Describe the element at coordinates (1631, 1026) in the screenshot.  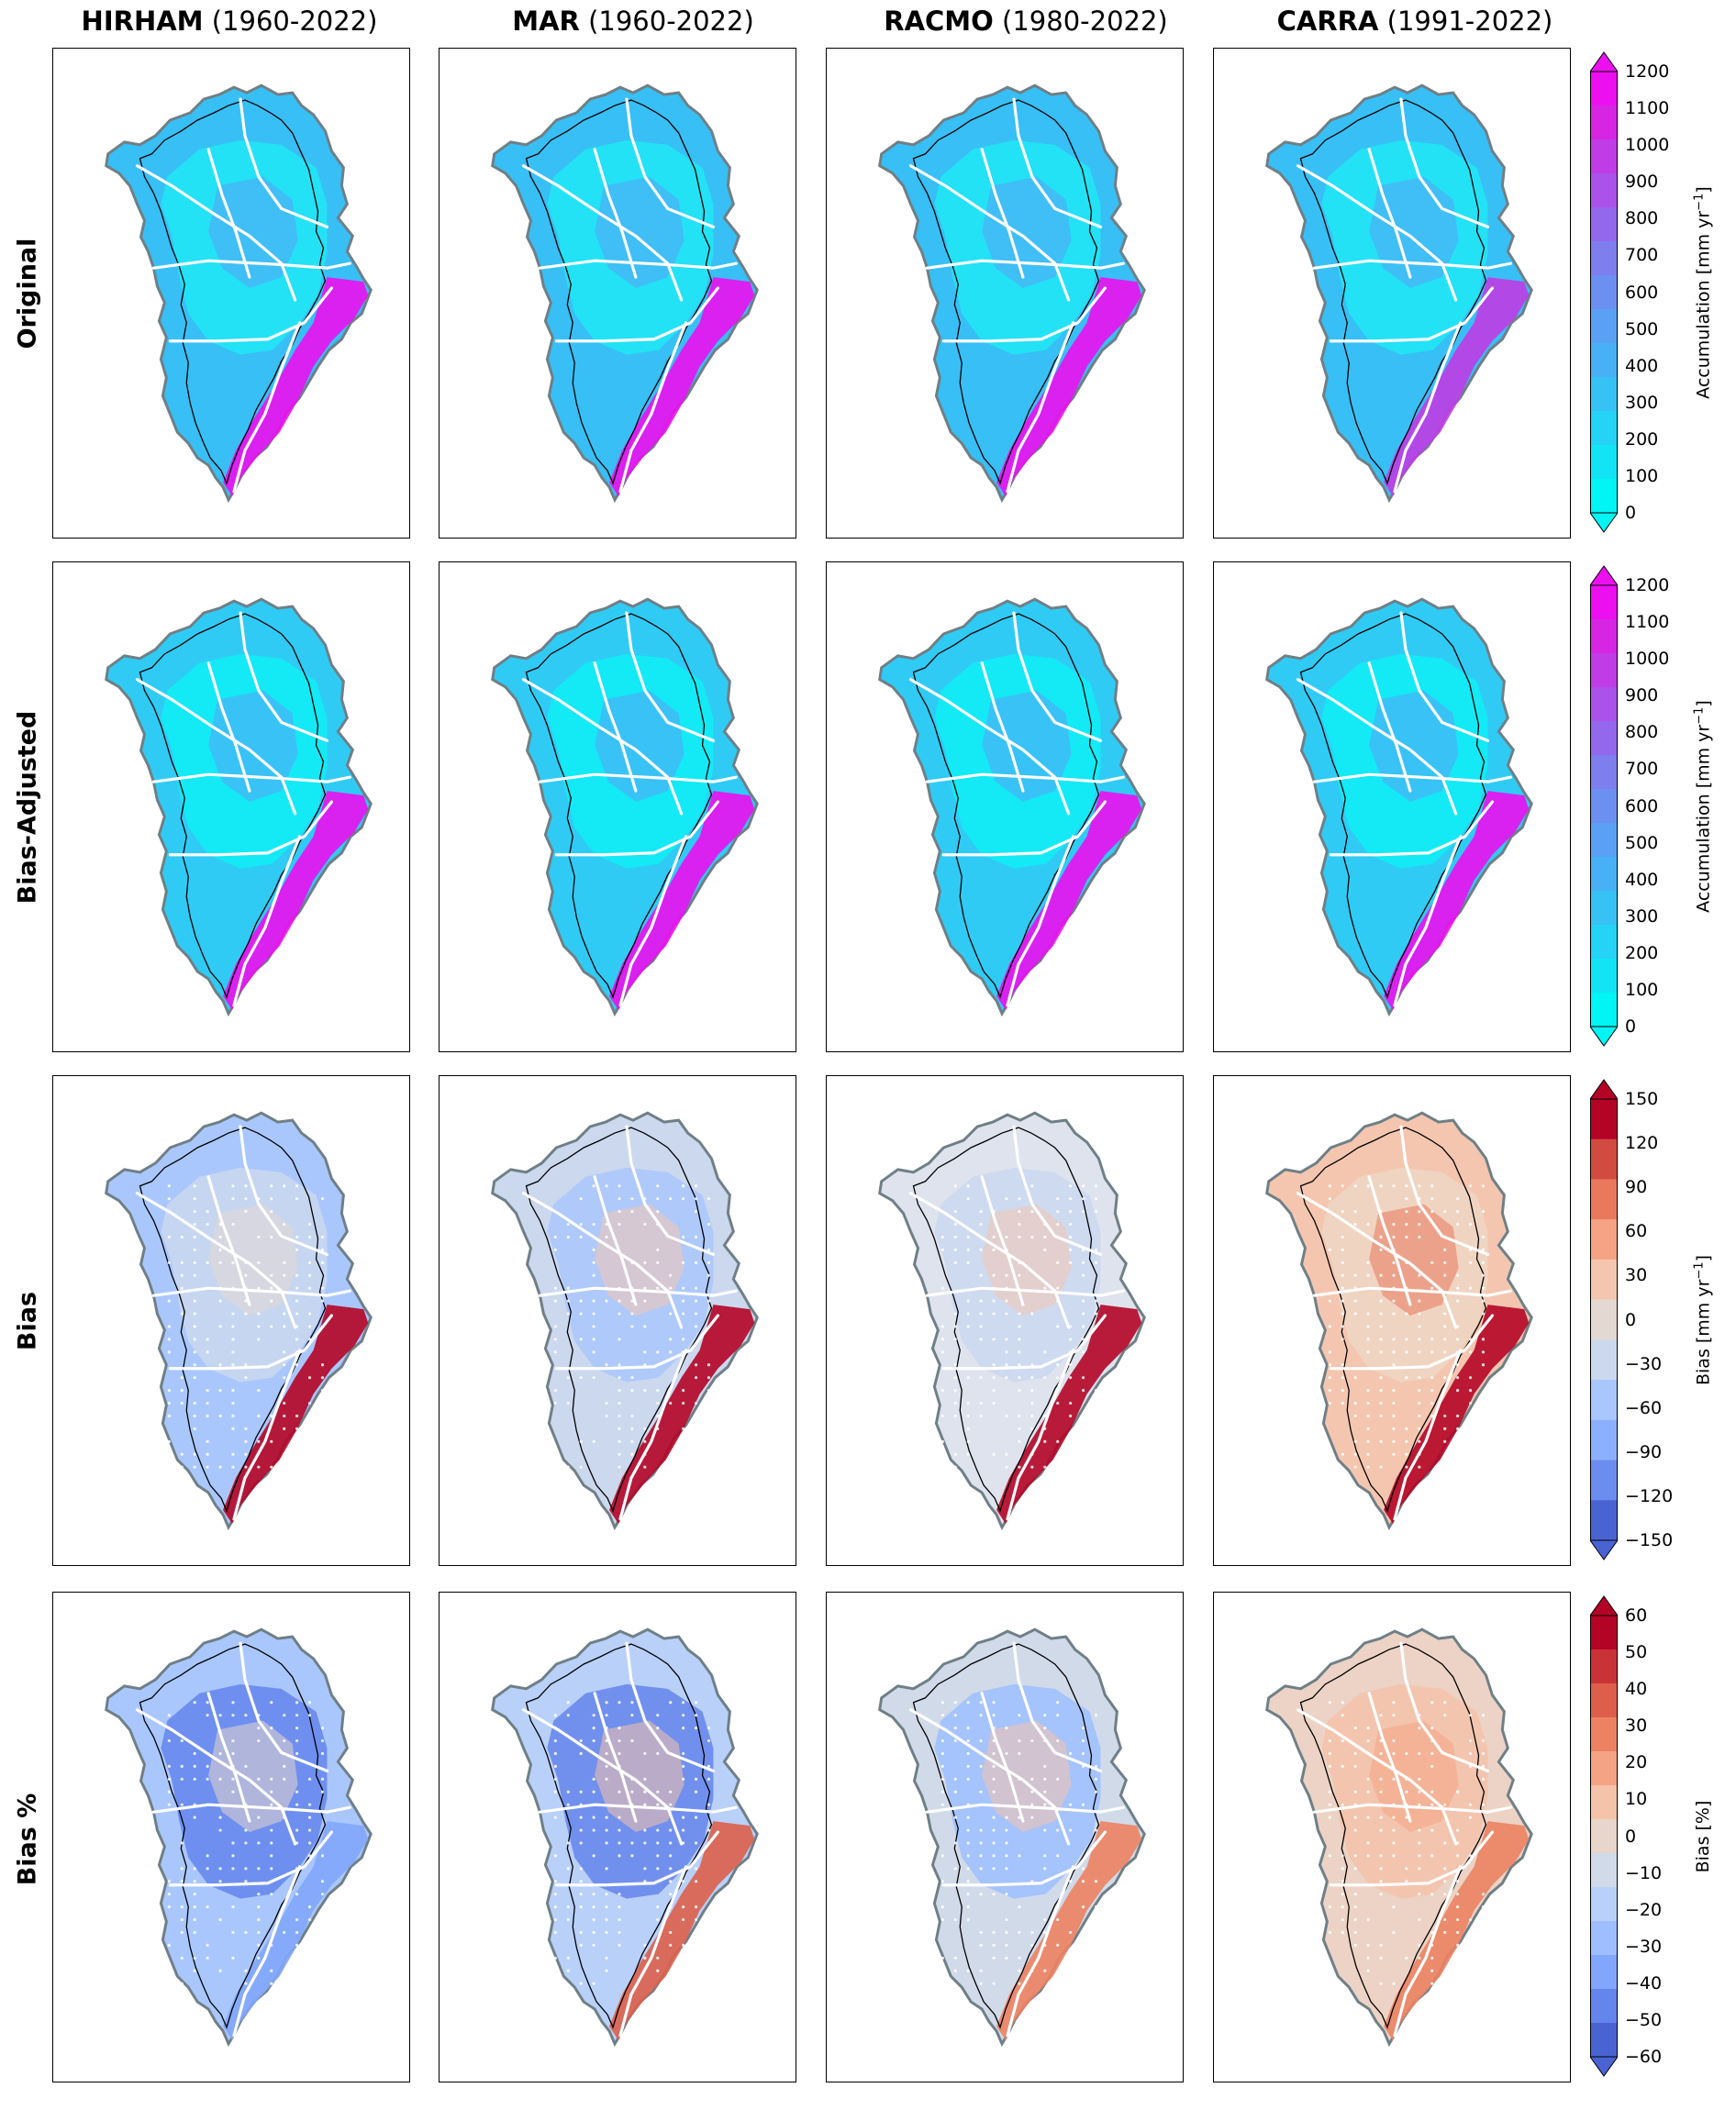
I see `colorbar-tick-label: 0` at that location.